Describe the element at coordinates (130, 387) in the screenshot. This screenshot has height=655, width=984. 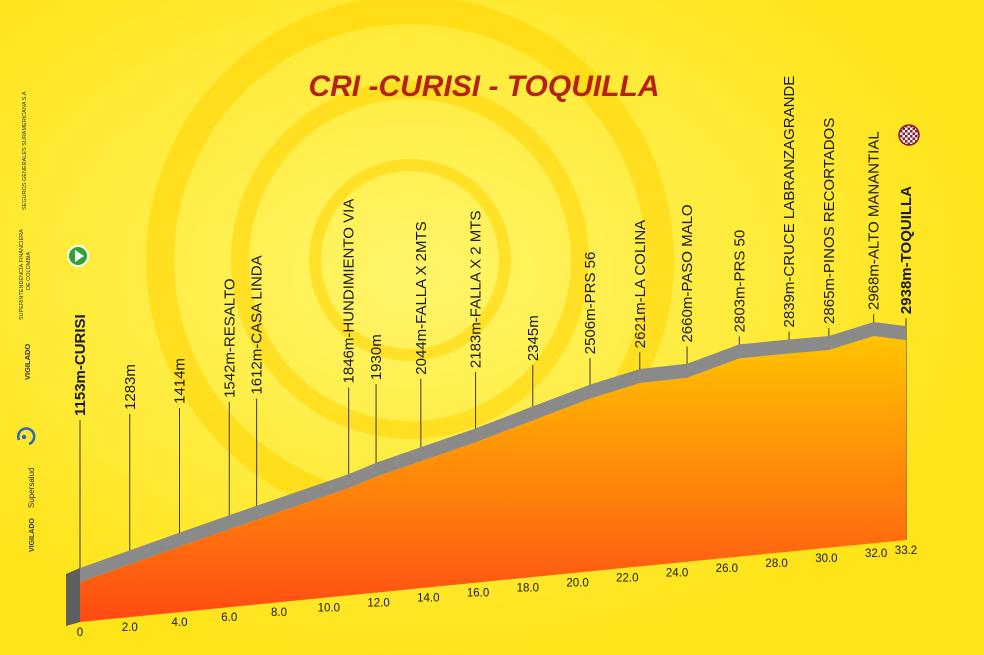
I see `waypoint-label: 1283m` at that location.